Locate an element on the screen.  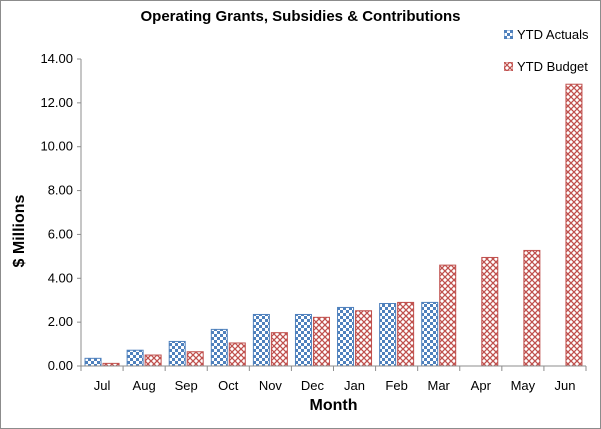
x-tick-label: Mar is located at coordinates (439, 385).